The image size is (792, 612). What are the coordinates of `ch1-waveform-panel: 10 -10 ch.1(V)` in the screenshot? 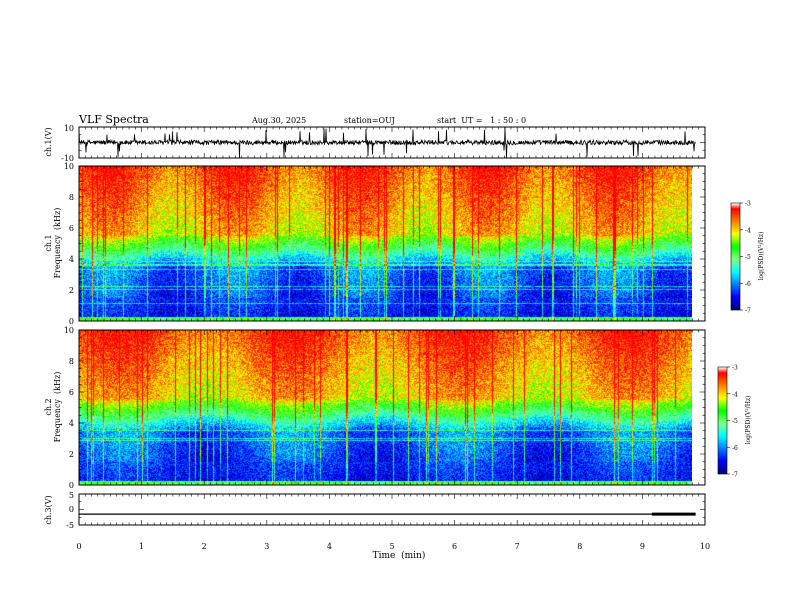 It's located at (375, 143).